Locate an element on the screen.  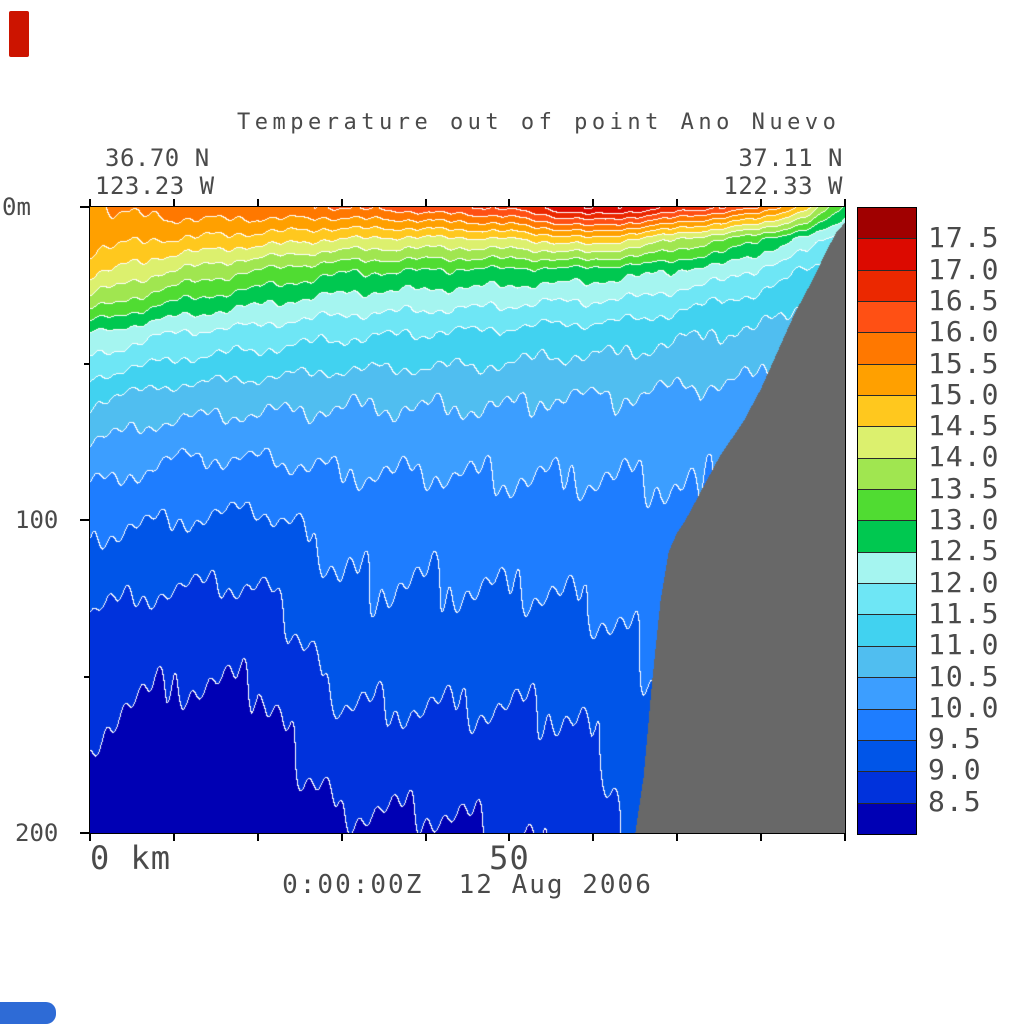
right-longitude-label: 122.33 W is located at coordinates (783, 186).